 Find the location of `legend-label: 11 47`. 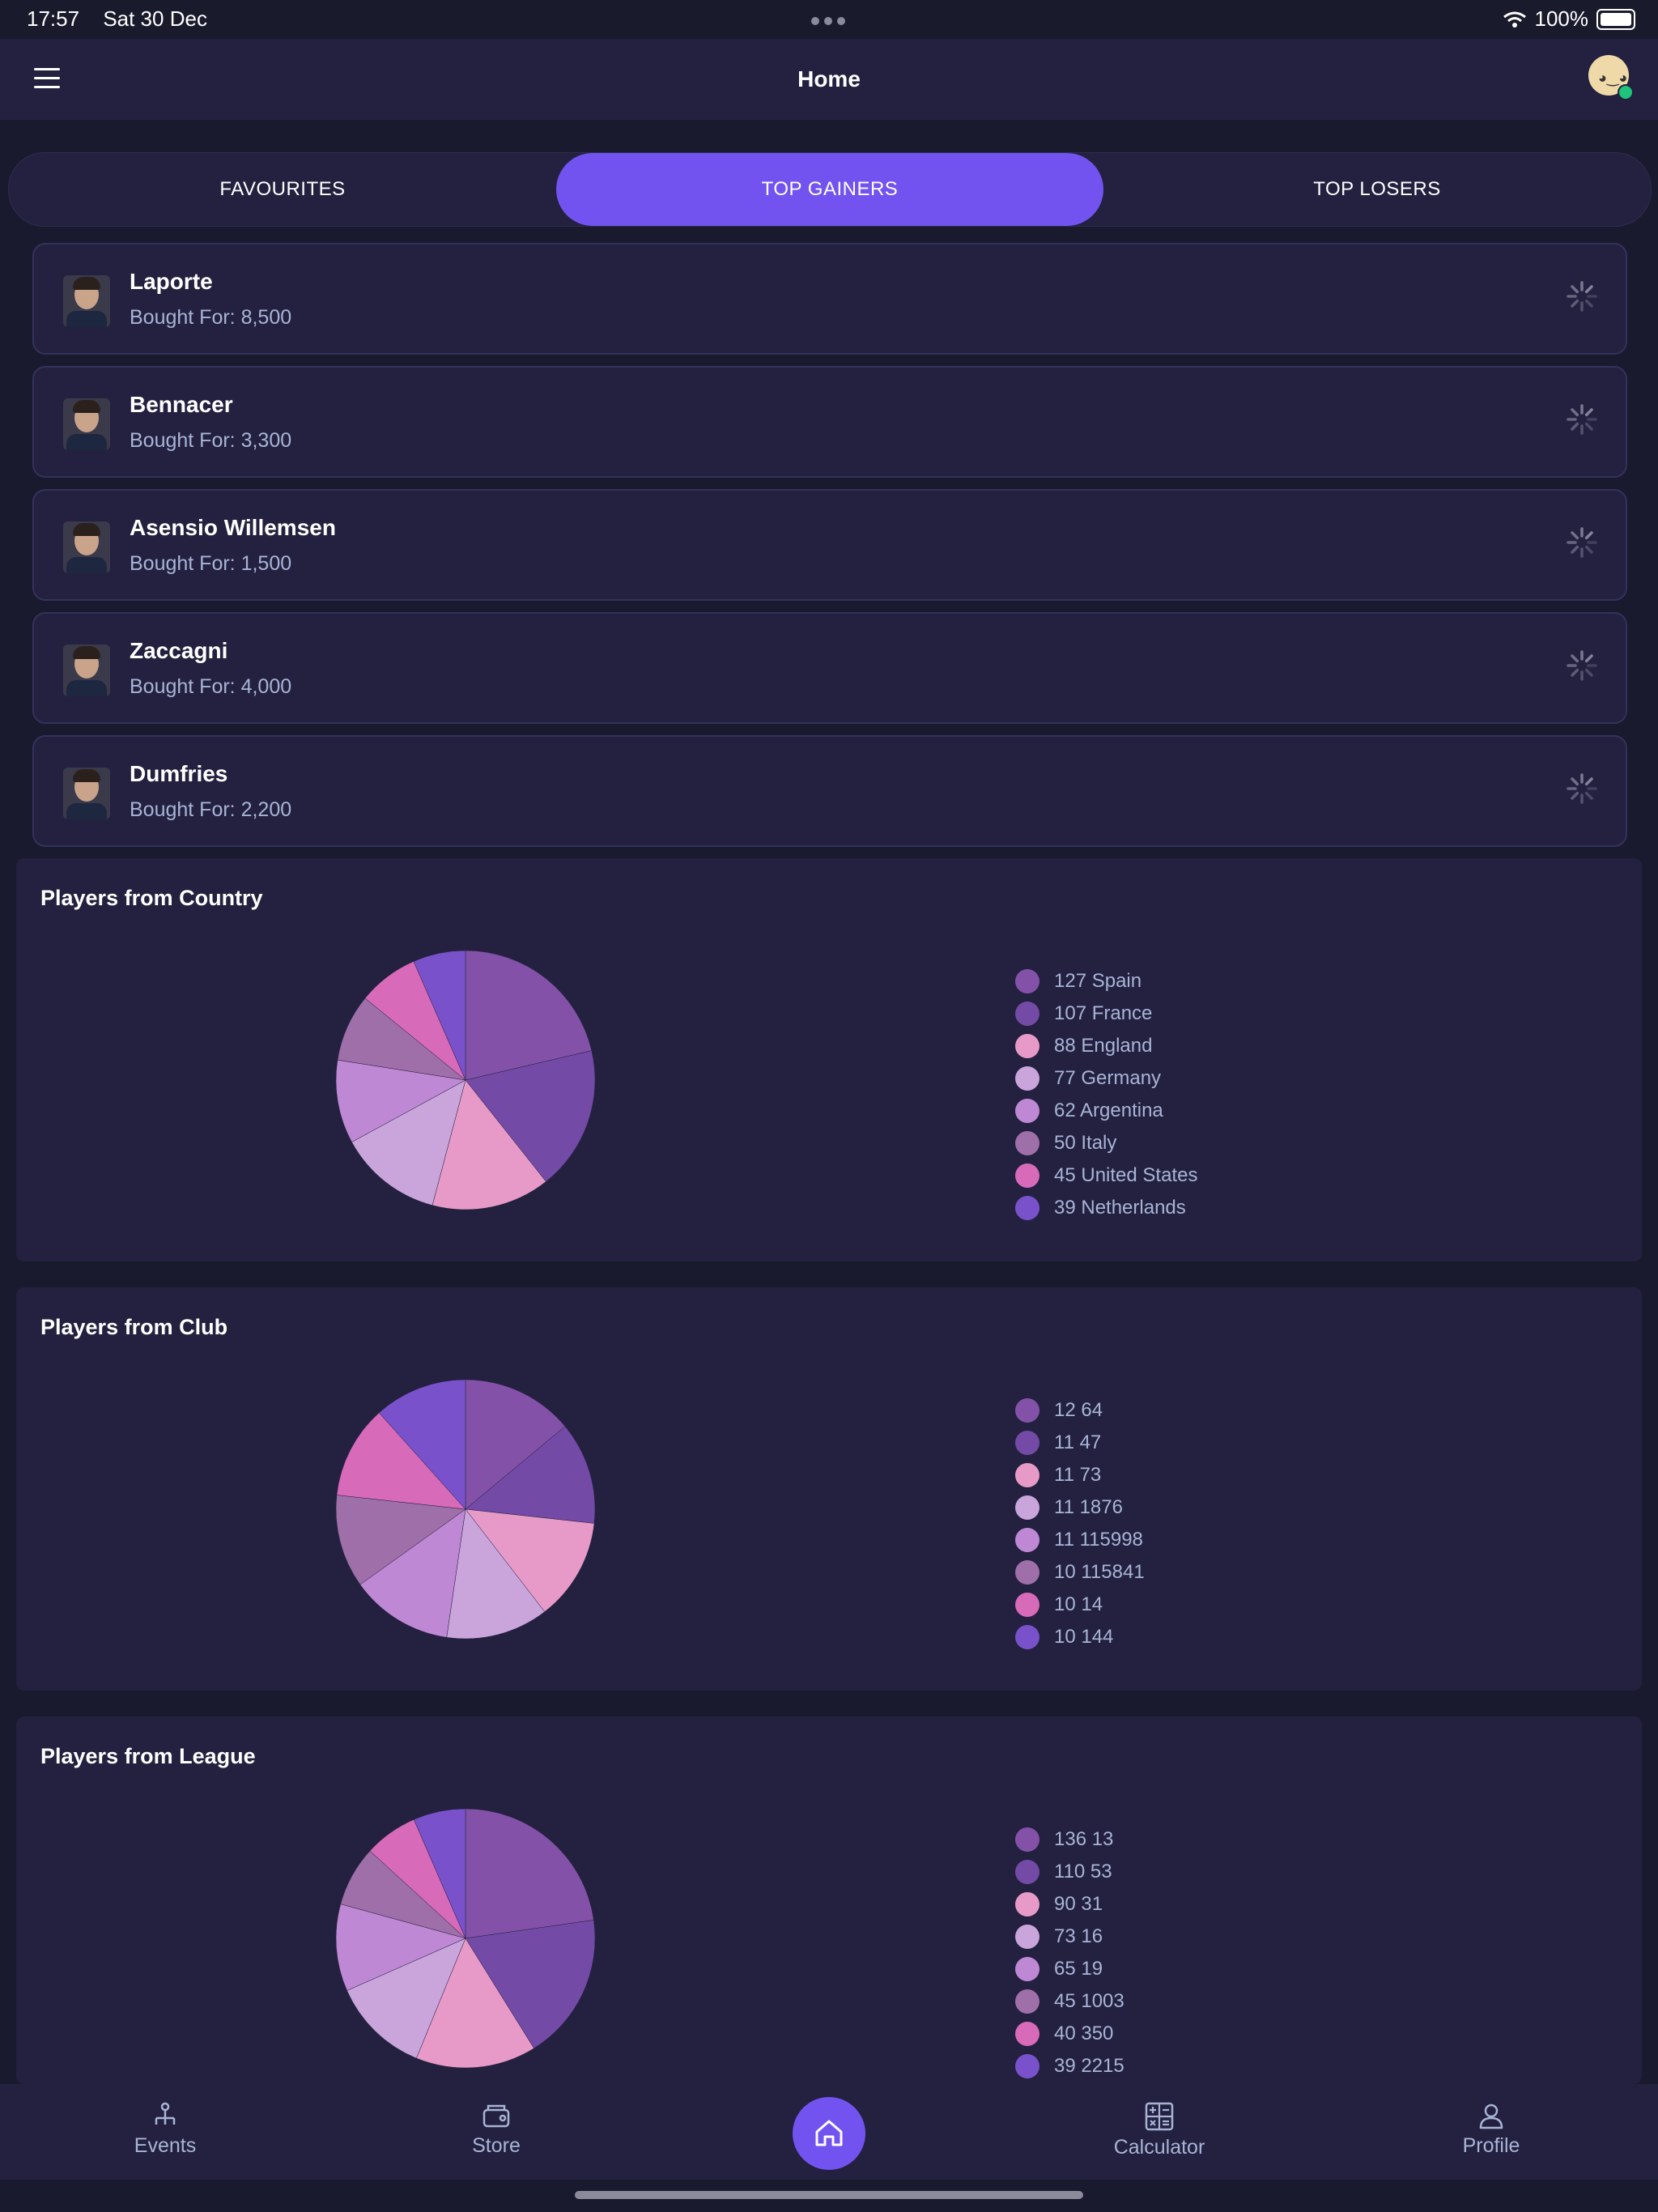

legend-label: 11 47 is located at coordinates (1078, 1442).